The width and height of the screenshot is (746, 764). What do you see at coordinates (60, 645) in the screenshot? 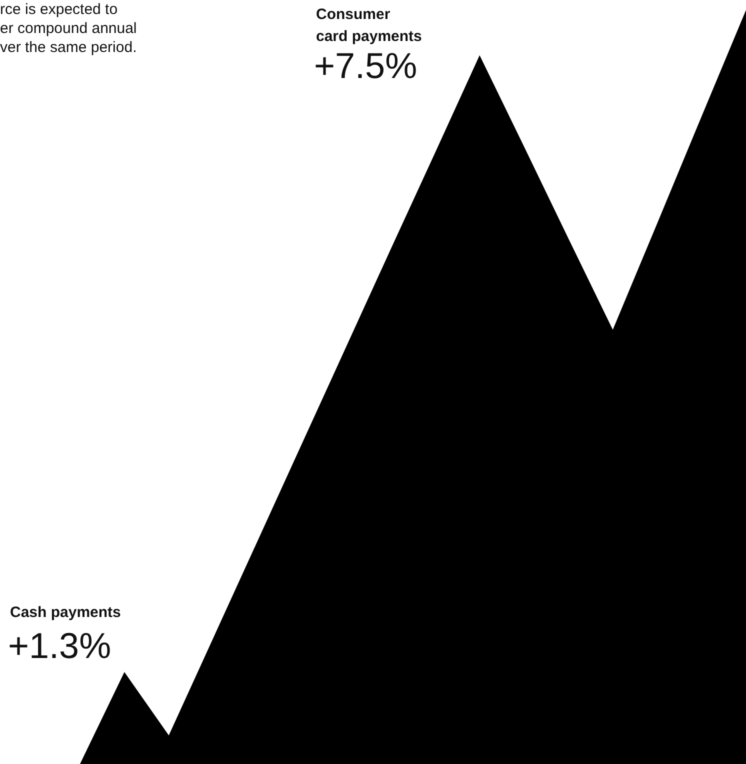
I see `annotation: +1.3%` at bounding box center [60, 645].